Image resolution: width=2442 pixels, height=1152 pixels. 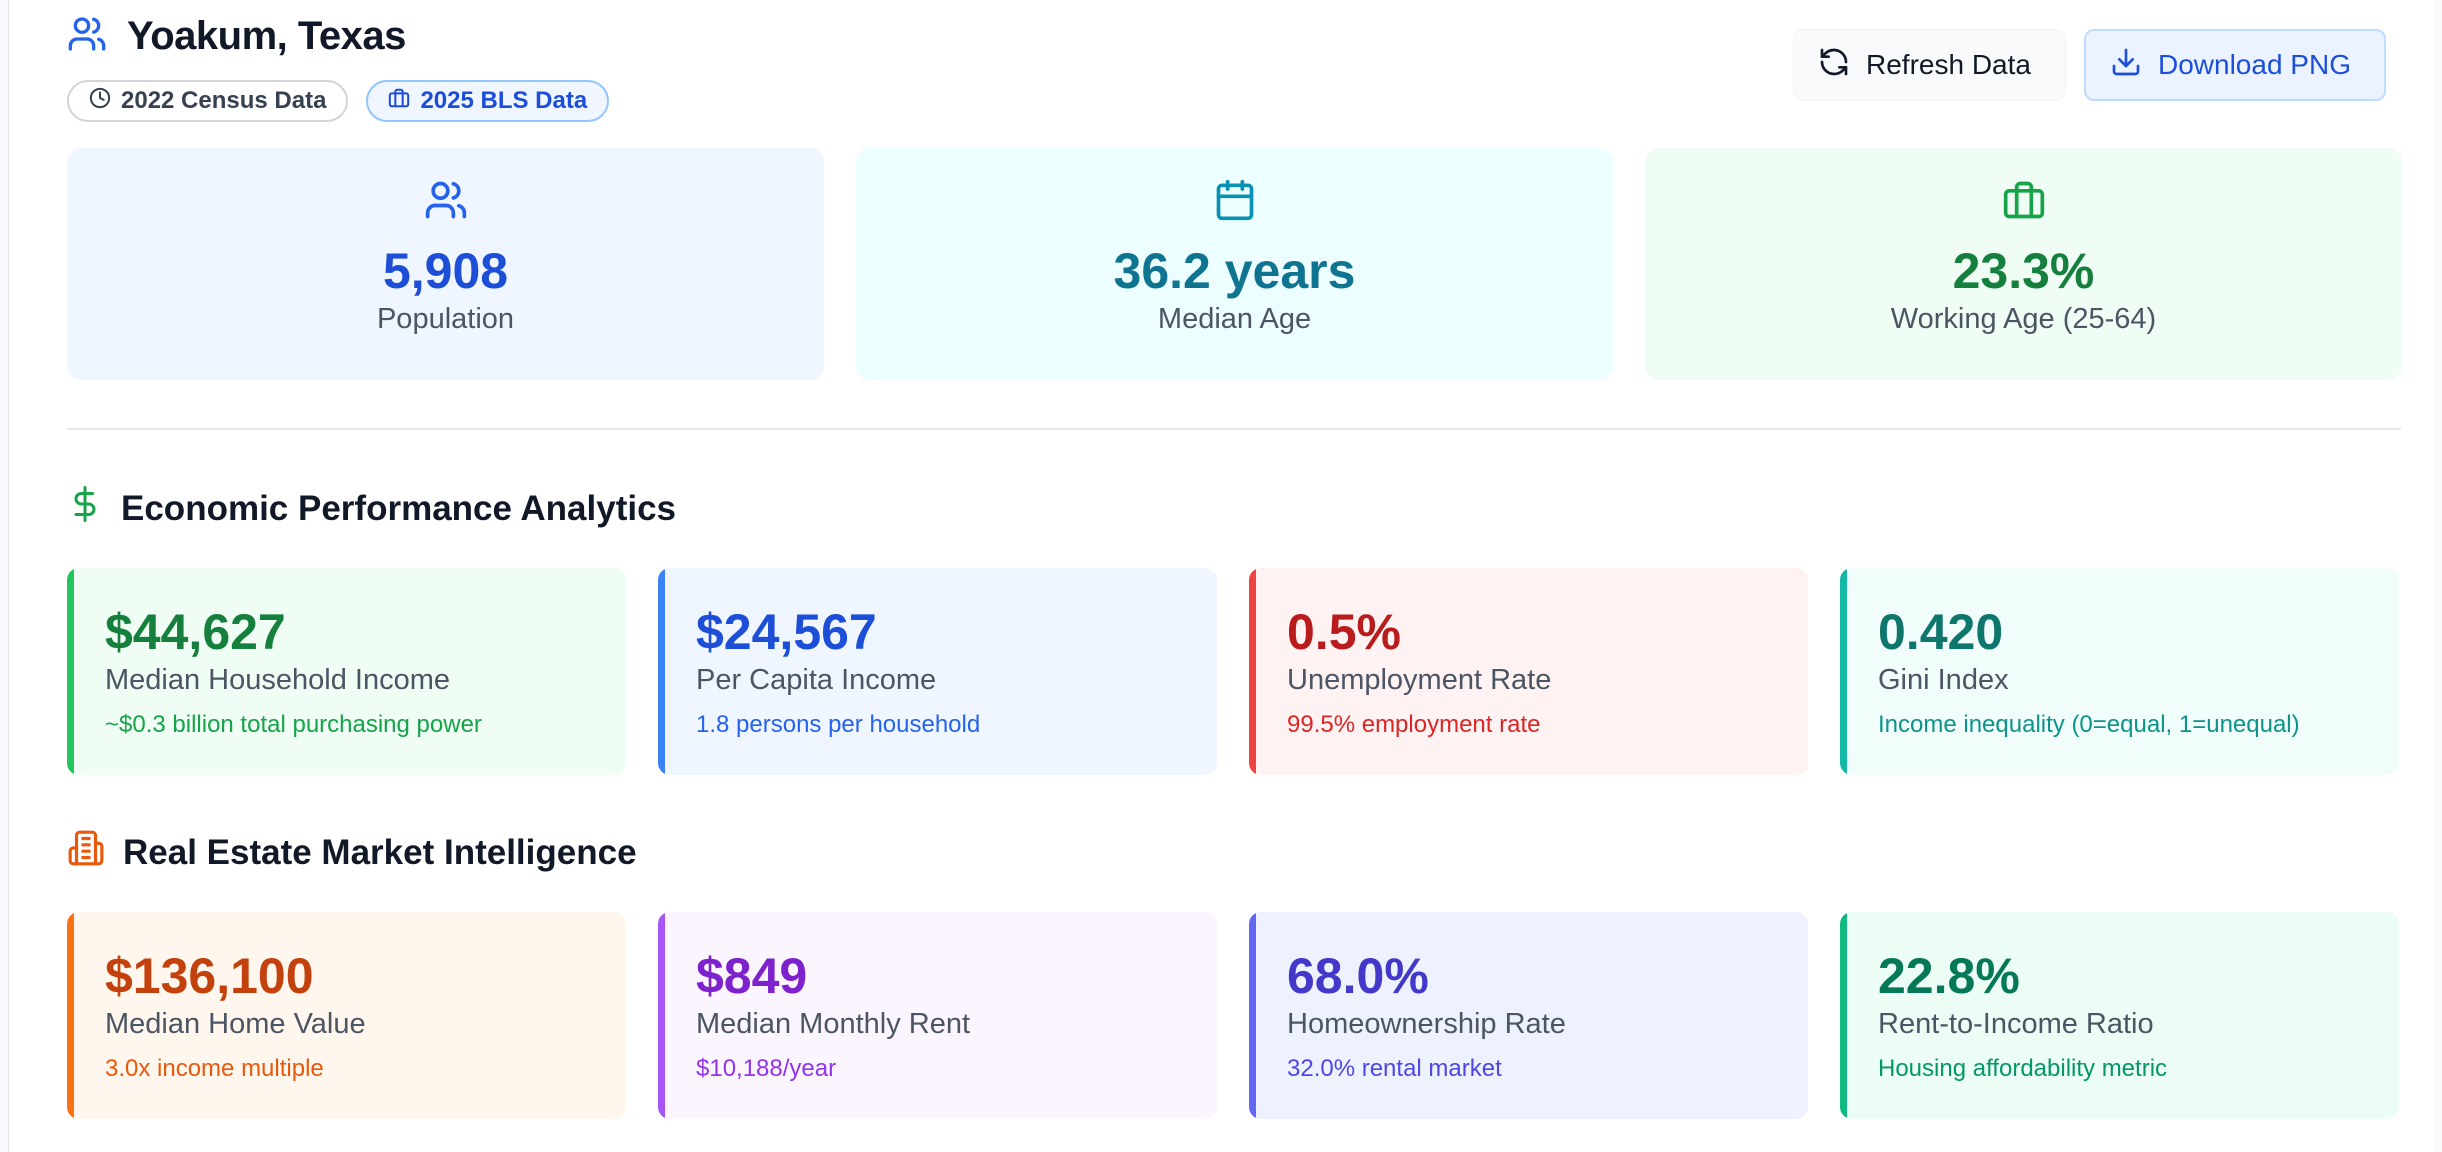 I want to click on metric-value: $44,627, so click(x=195, y=632).